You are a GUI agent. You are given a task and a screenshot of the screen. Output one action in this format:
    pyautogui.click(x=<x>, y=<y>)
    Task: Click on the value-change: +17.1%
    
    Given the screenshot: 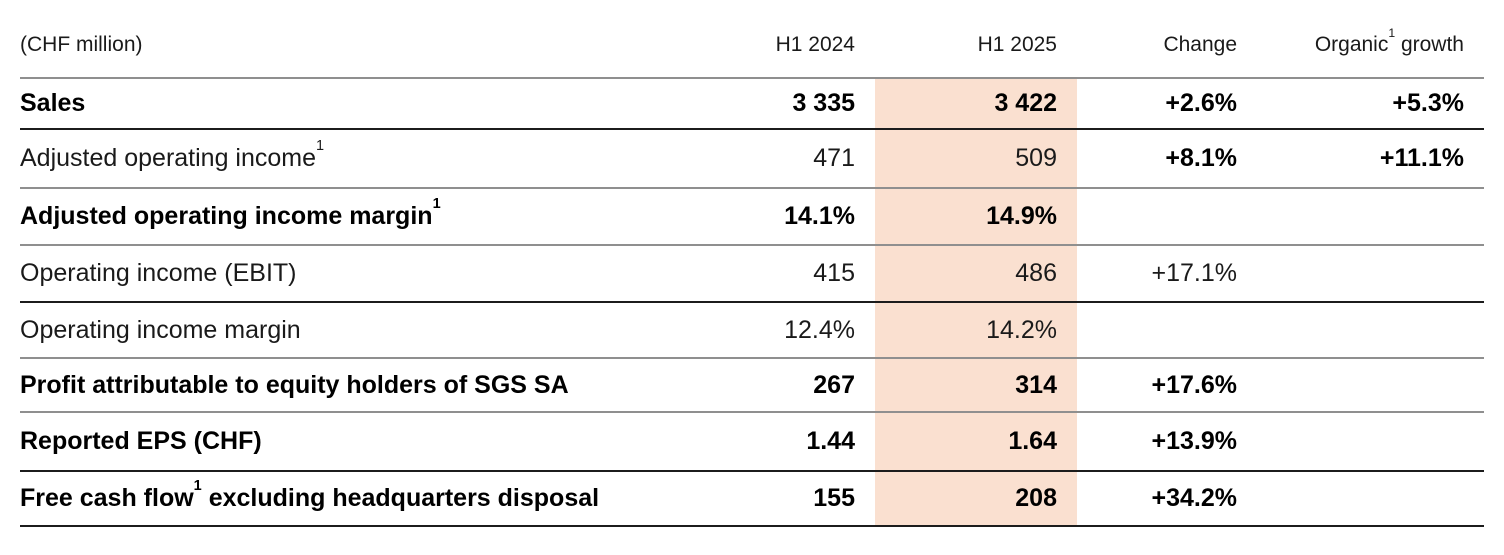 What is the action you would take?
    pyautogui.click(x=1194, y=273)
    